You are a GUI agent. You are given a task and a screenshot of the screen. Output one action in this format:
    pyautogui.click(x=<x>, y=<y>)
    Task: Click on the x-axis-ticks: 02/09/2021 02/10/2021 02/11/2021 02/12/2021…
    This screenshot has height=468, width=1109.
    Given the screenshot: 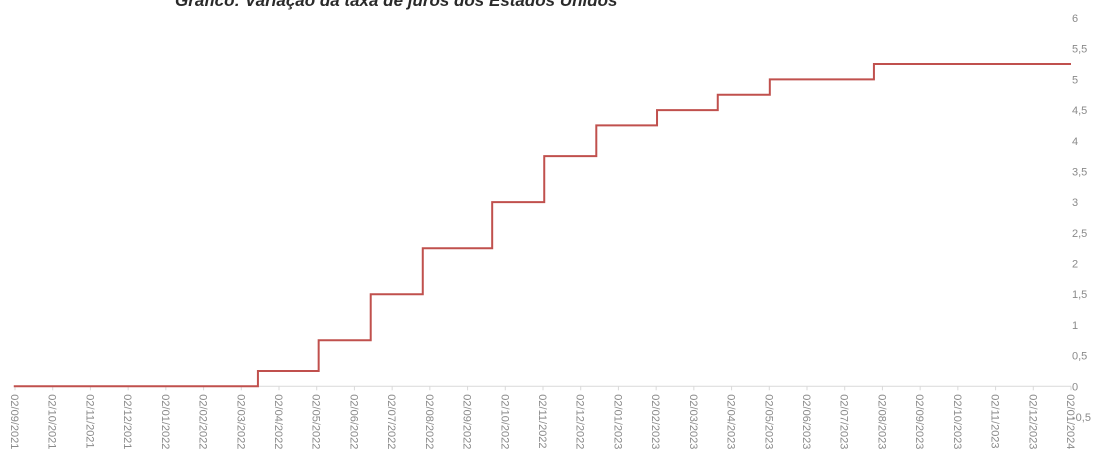 What is the action you would take?
    pyautogui.click(x=542, y=421)
    